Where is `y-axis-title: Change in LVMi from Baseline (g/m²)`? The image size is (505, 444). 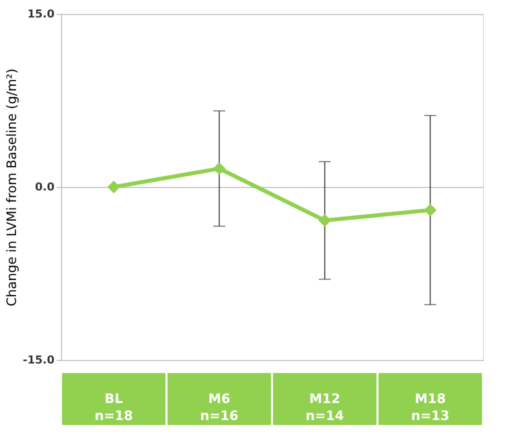 y-axis-title: Change in LVMi from Baseline (g/m²) is located at coordinates (12, 187).